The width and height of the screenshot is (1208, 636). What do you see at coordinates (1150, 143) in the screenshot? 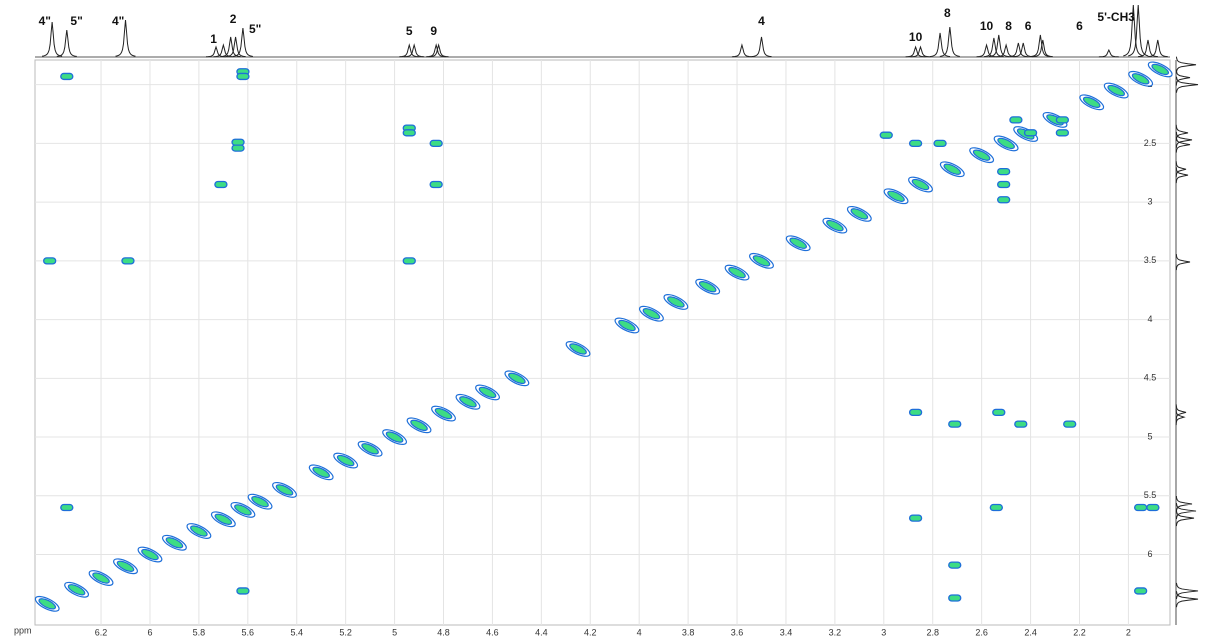
I see `y-tick-label: 2.5` at bounding box center [1150, 143].